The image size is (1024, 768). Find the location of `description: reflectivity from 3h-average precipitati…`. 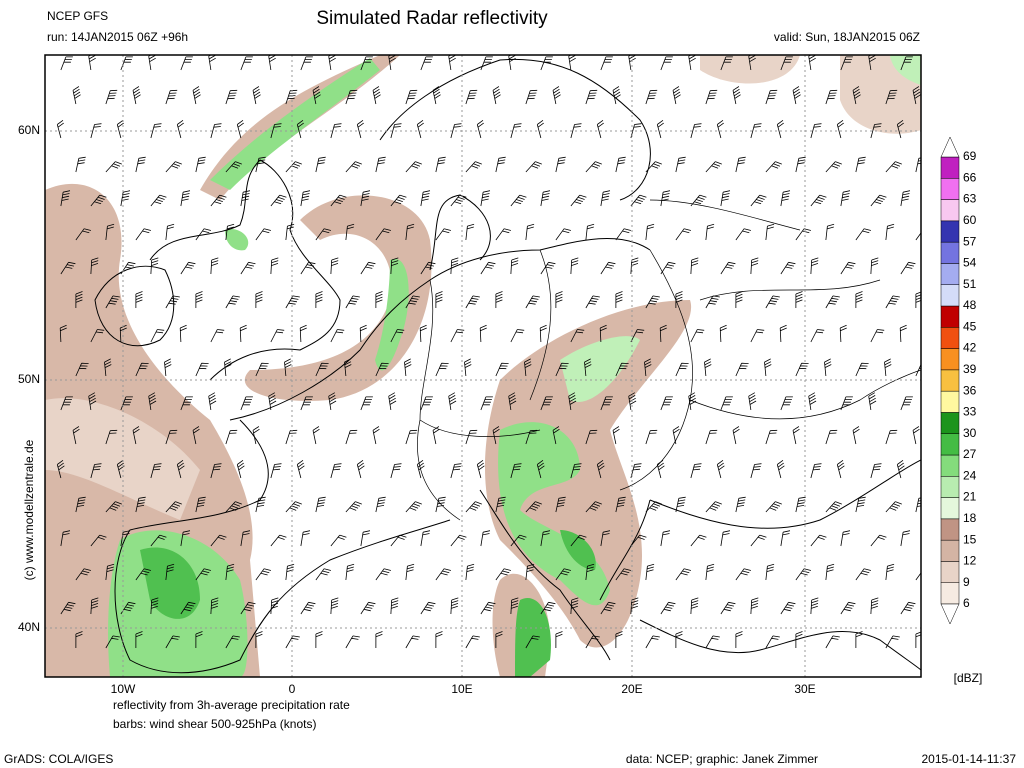

description: reflectivity from 3h-average precipitati… is located at coordinates (231, 705).